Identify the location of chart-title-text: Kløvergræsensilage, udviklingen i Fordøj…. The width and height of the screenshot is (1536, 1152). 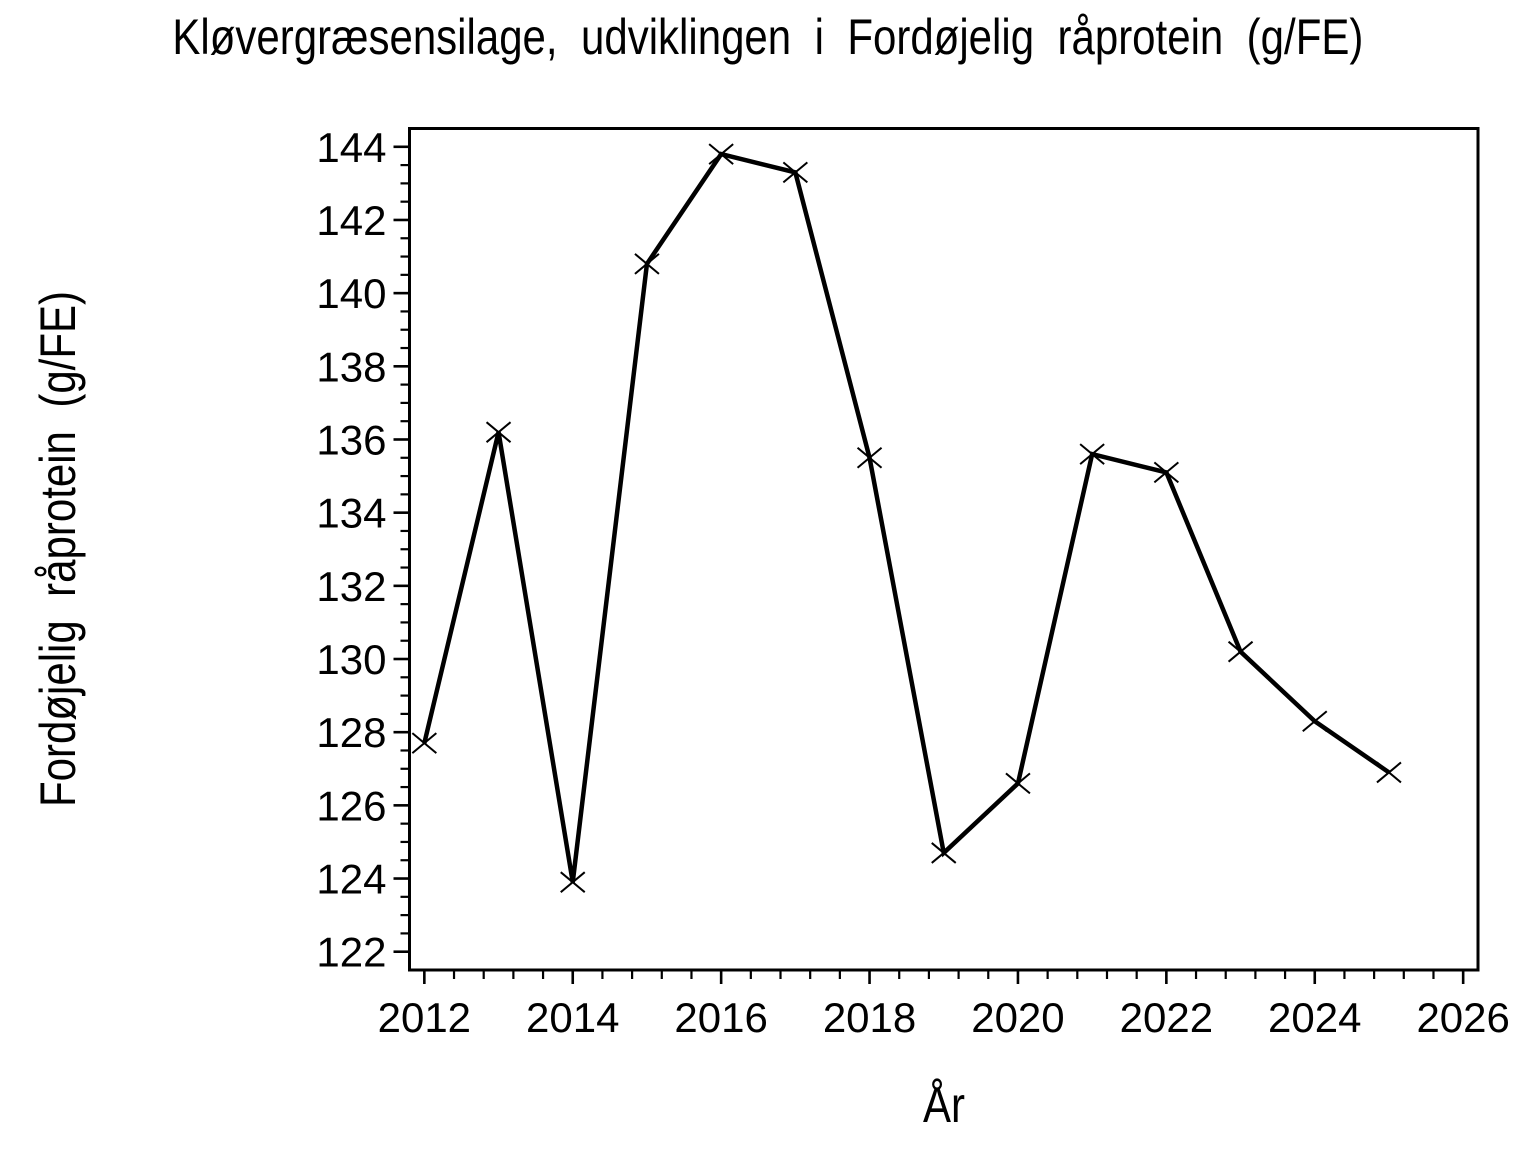
(768, 37).